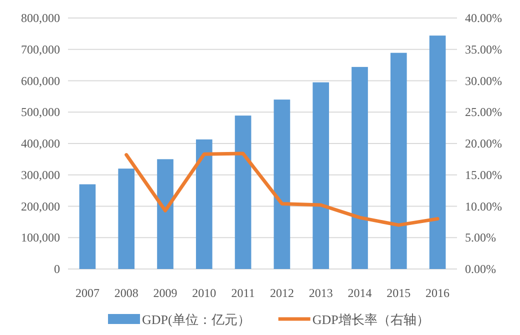 Image resolution: width=520 pixels, height=335 pixels. Describe the element at coordinates (483, 143) in the screenshot. I see `y2-tick-label: 20.00%` at that location.